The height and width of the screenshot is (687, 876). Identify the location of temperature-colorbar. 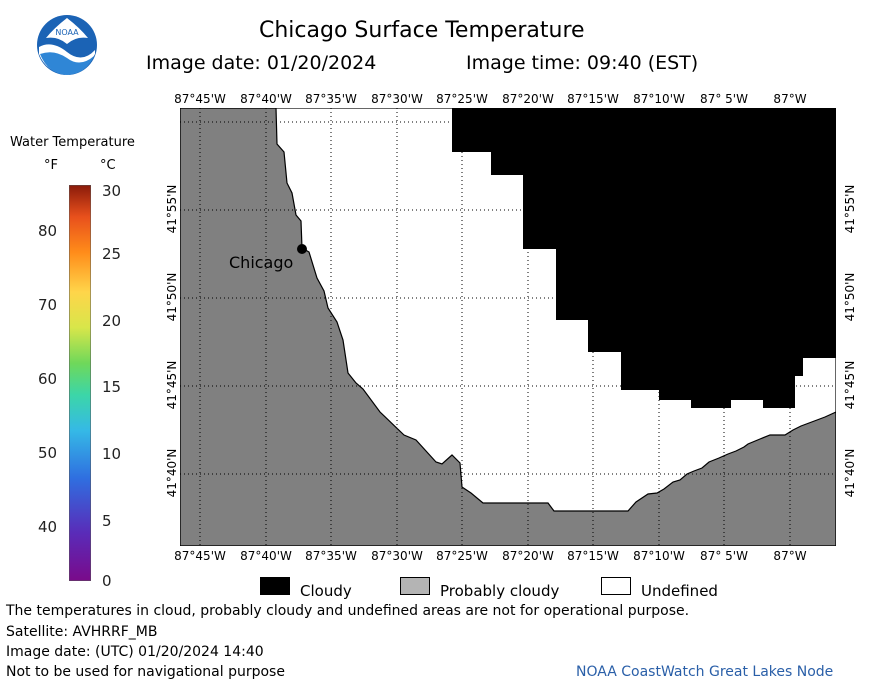
(80, 383).